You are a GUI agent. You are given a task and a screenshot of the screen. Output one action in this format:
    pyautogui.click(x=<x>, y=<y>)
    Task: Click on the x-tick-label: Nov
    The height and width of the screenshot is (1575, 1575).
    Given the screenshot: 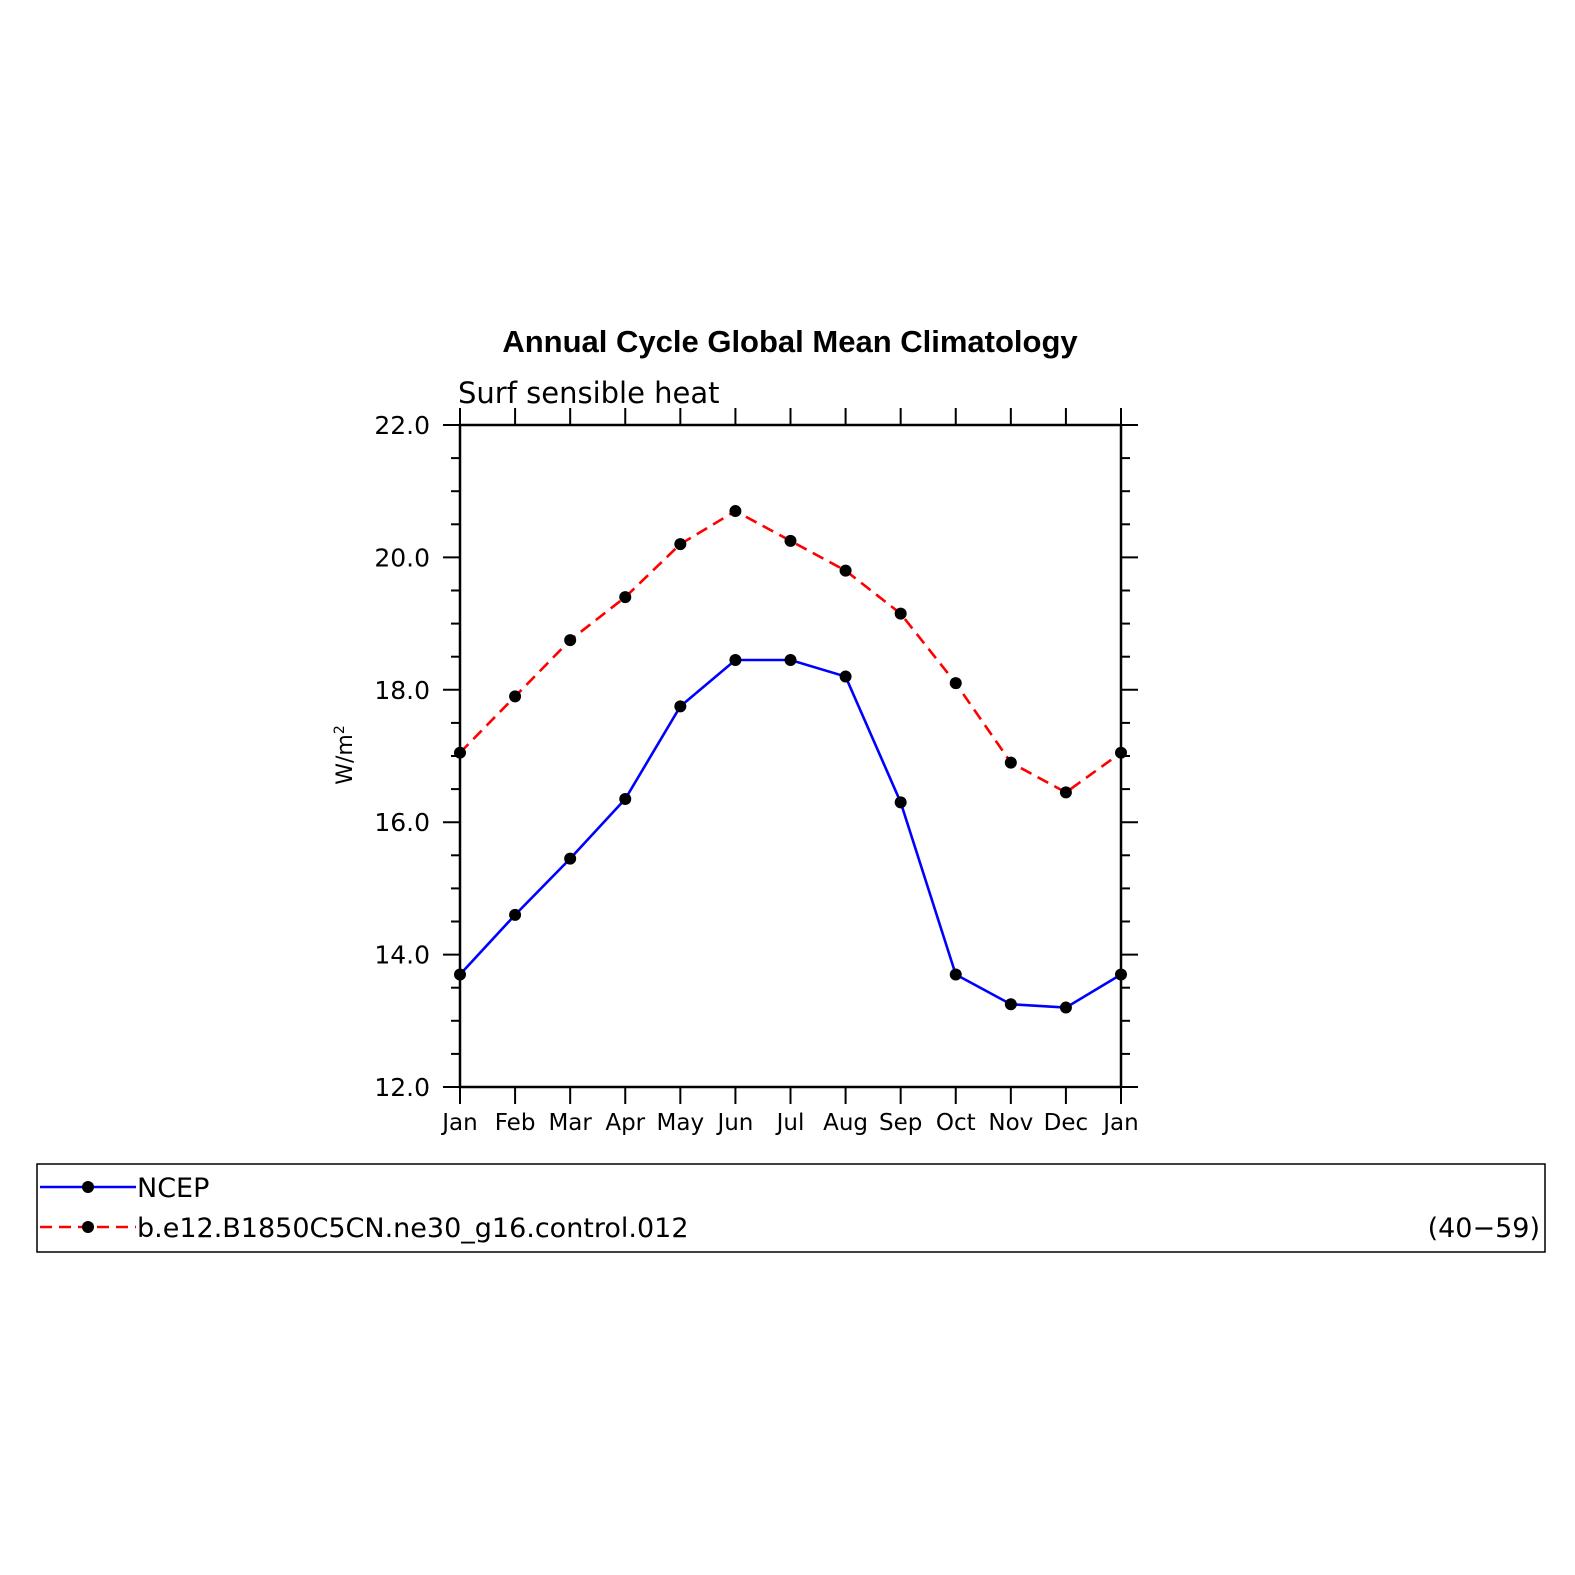 What is the action you would take?
    pyautogui.click(x=1010, y=1123)
    